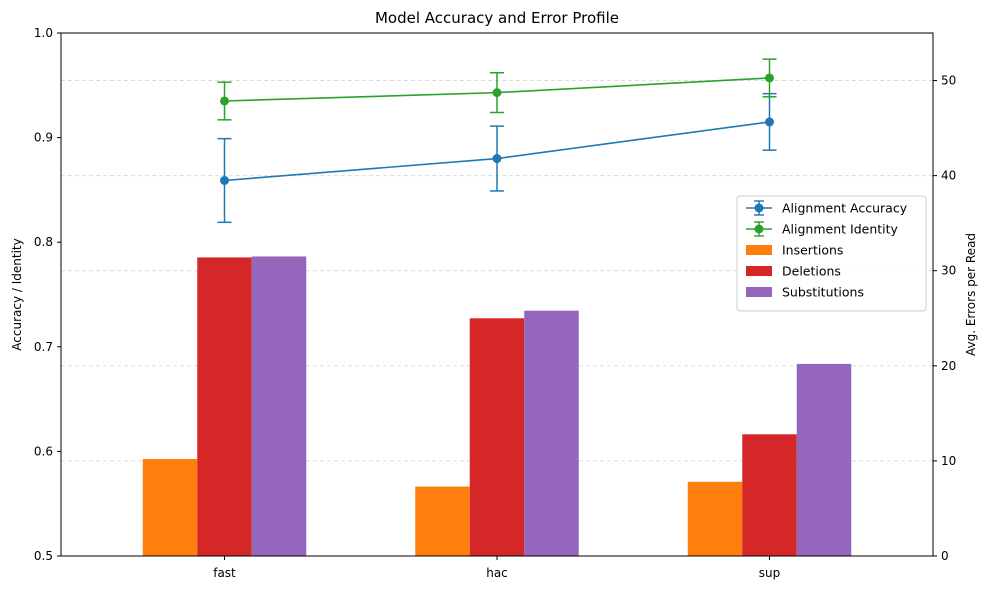 The height and width of the screenshot is (590, 989). What do you see at coordinates (945, 556) in the screenshot?
I see `right-tick-label: 0` at bounding box center [945, 556].